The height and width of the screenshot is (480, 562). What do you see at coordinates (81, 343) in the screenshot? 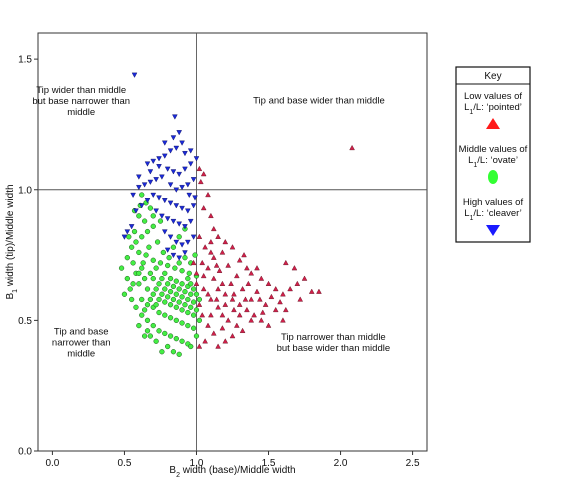
I see `quadrant-annotation: Tip and base narrower than middle` at bounding box center [81, 343].